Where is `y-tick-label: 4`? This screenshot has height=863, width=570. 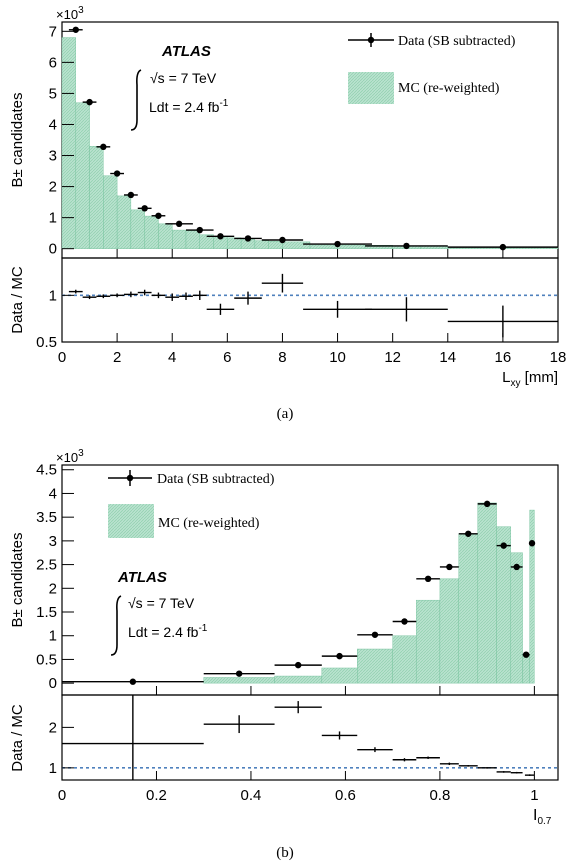
y-tick-label: 4 is located at coordinates (53, 493).